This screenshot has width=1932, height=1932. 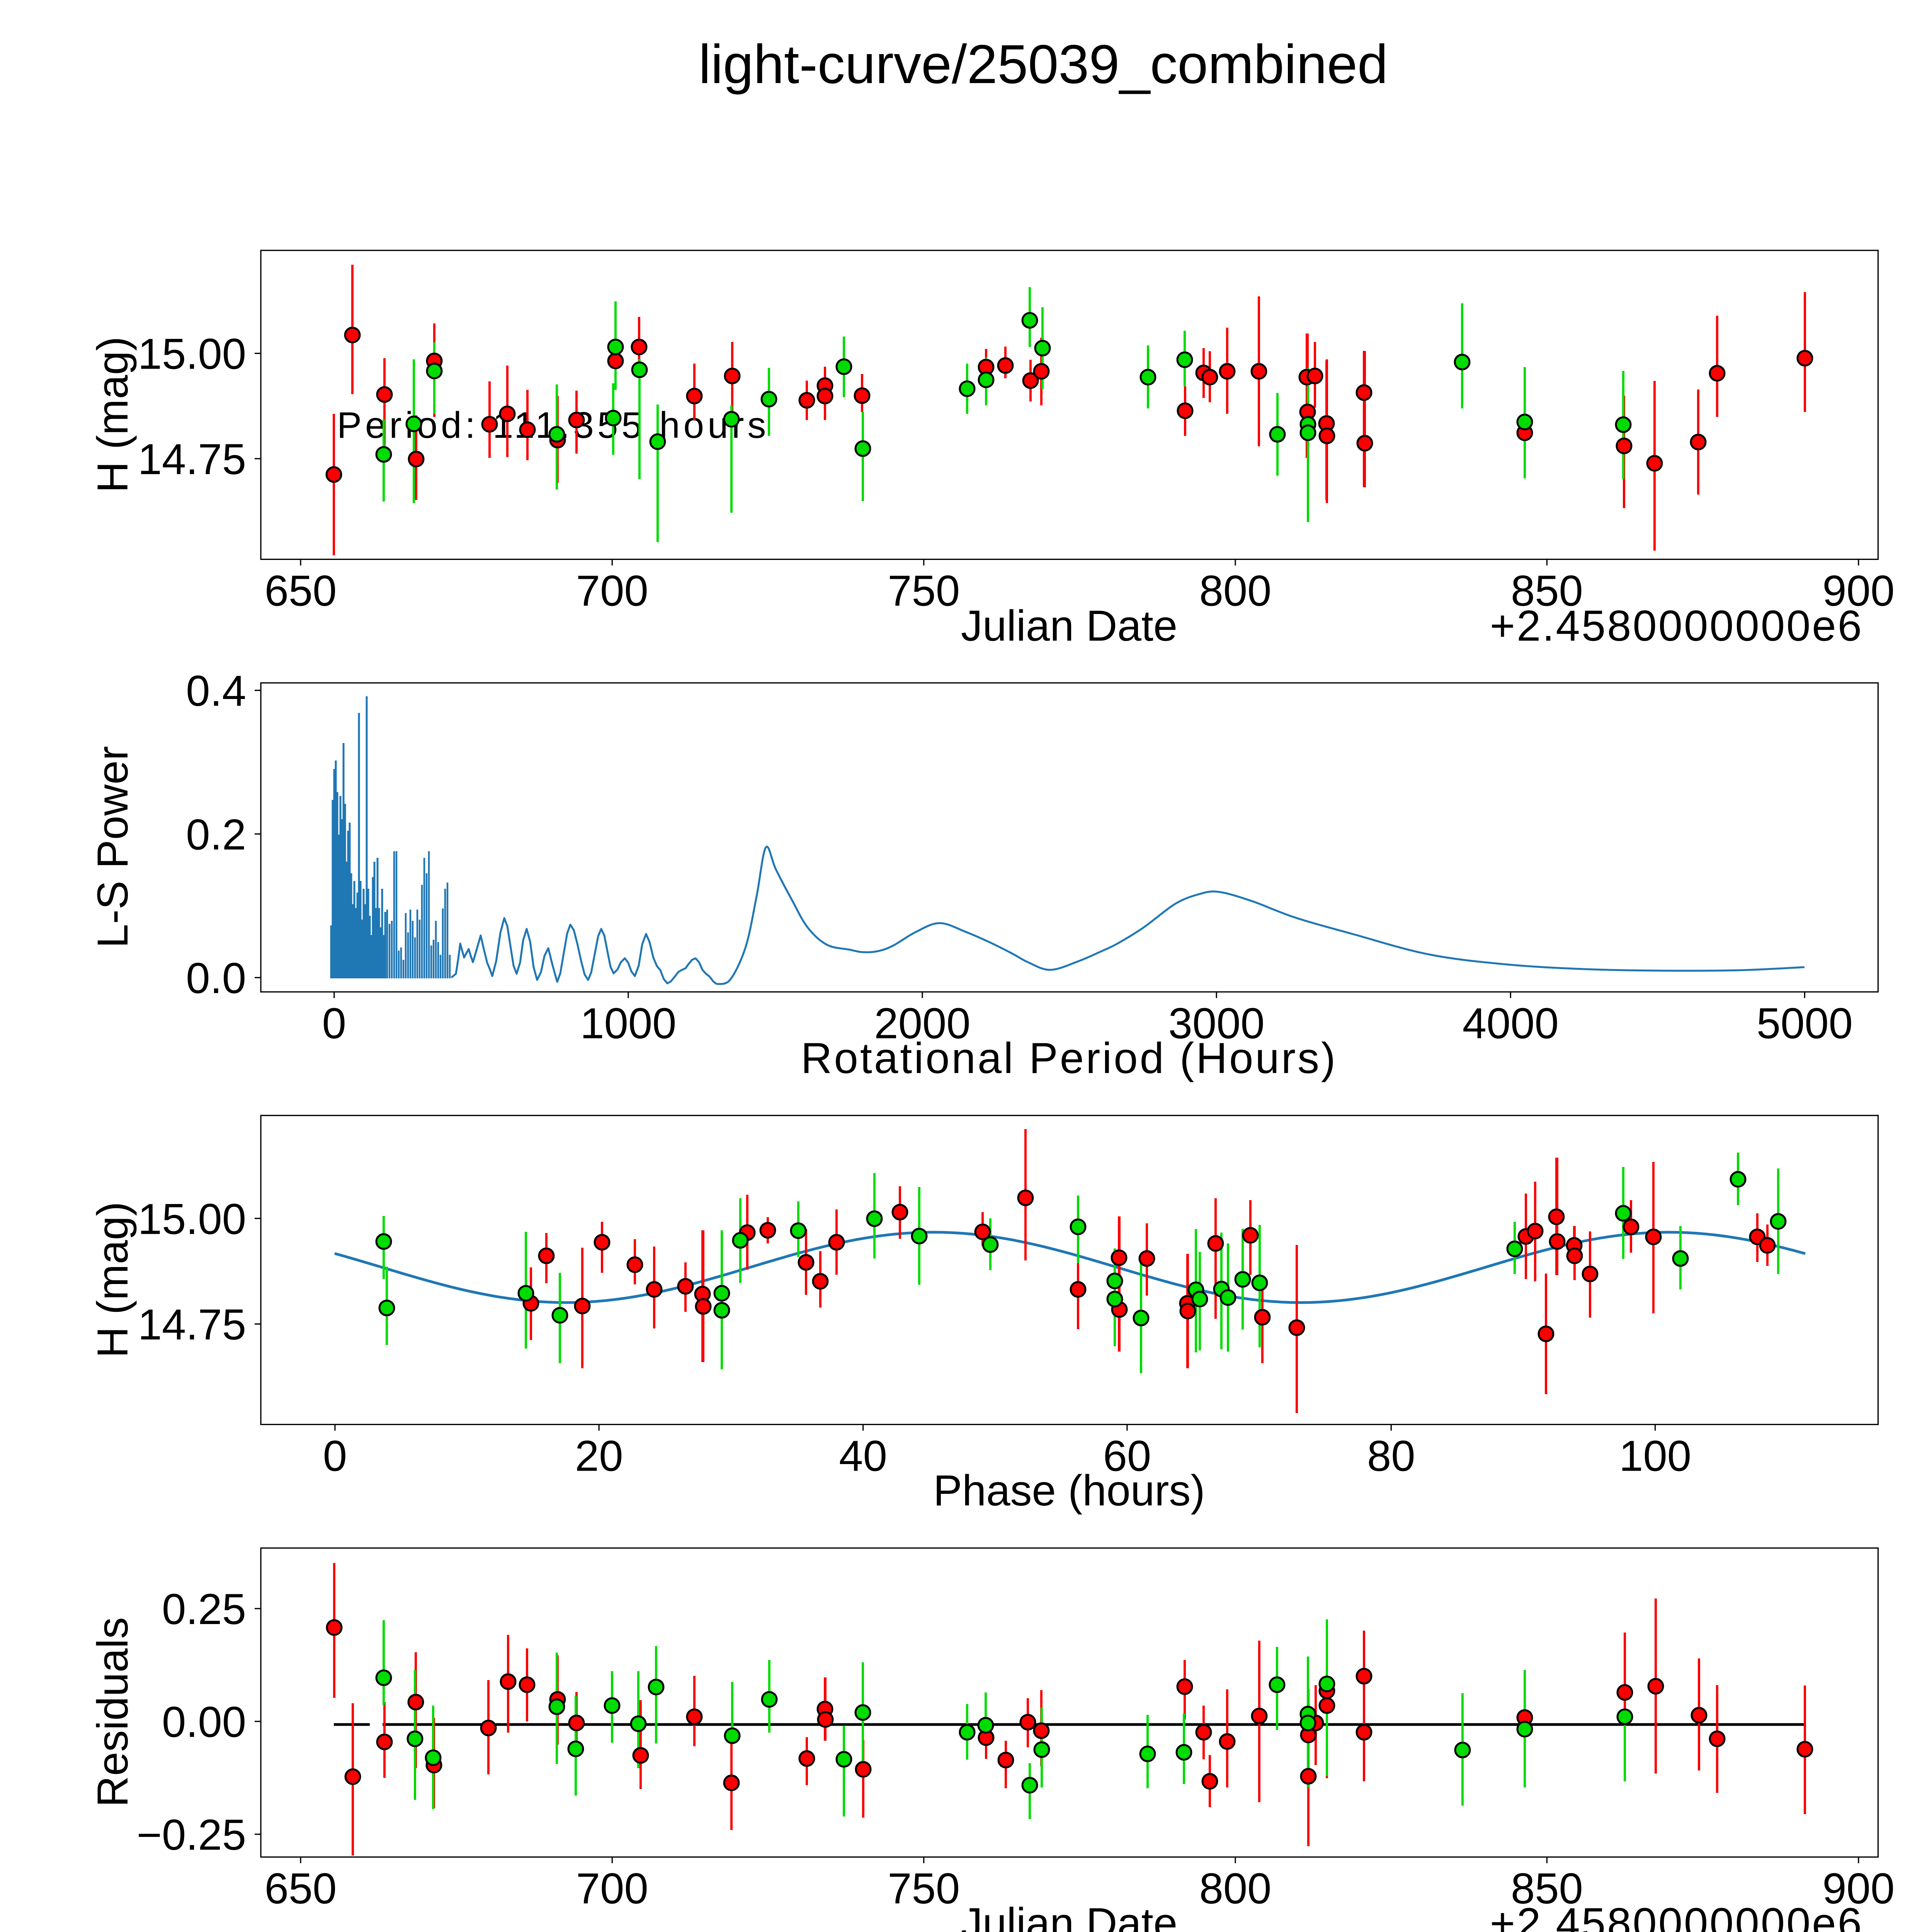 What do you see at coordinates (1511, 1024) in the screenshot?
I see `svg-text: 4000` at bounding box center [1511, 1024].